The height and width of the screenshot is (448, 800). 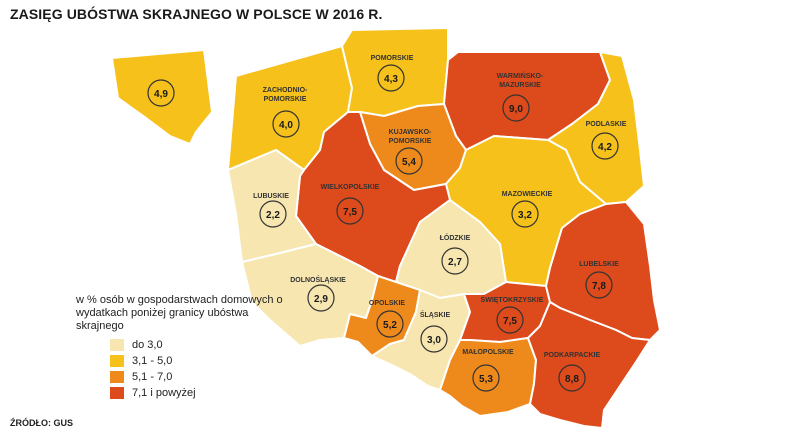 What do you see at coordinates (455, 262) in the screenshot?
I see `lodzkie-value: 2,7` at bounding box center [455, 262].